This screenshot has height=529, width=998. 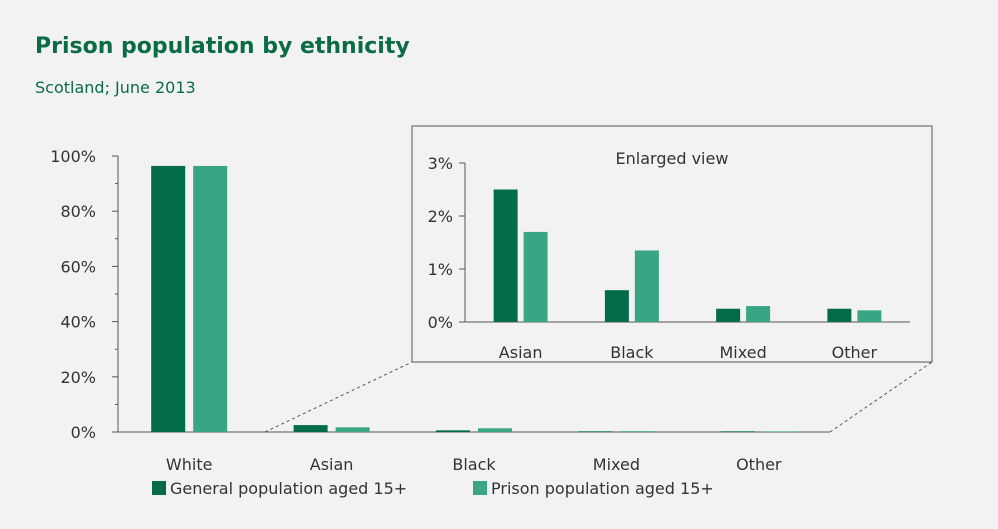 What do you see at coordinates (759, 464) in the screenshot?
I see `x-tick-label: Other` at bounding box center [759, 464].